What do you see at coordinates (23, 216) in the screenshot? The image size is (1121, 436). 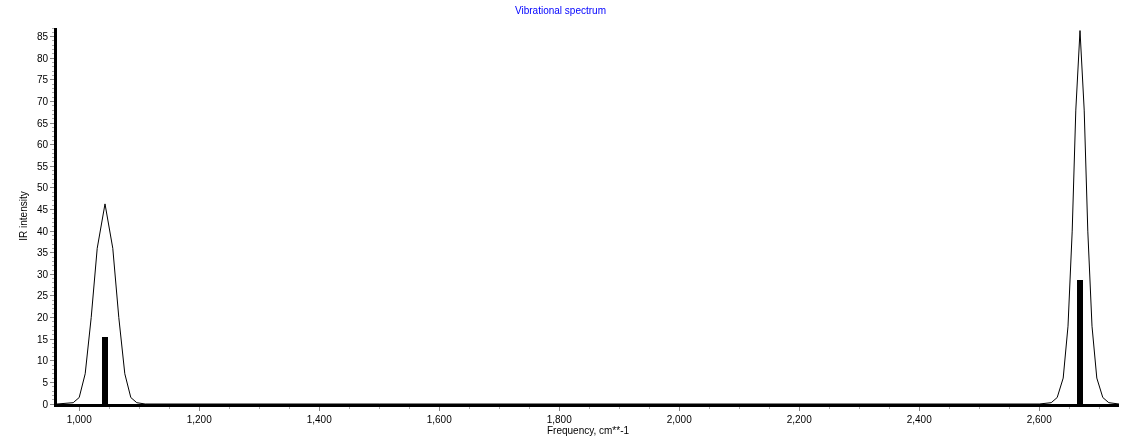 I see `y-axis-title: IR intensity` at bounding box center [23, 216].